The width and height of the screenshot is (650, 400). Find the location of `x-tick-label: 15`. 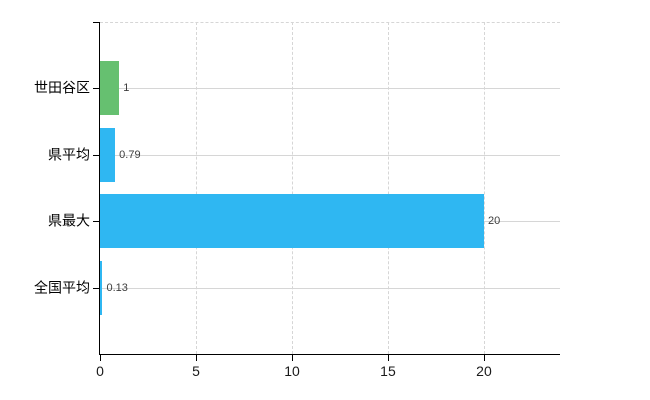

x-tick-label: 15 is located at coordinates (388, 371).